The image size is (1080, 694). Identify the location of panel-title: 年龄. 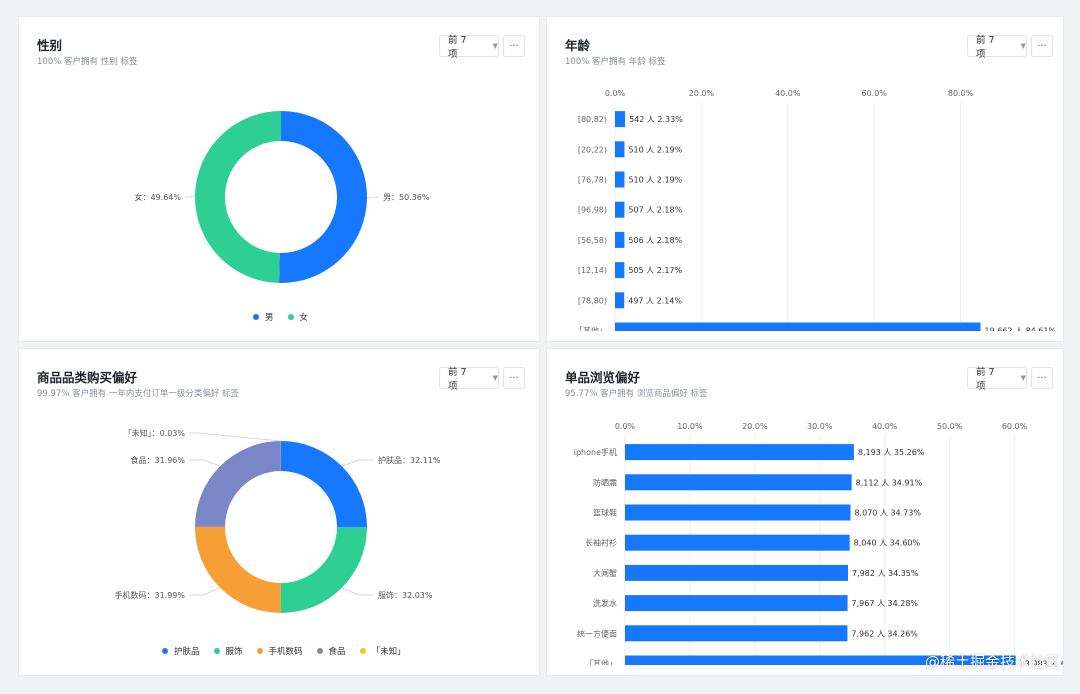
(578, 45).